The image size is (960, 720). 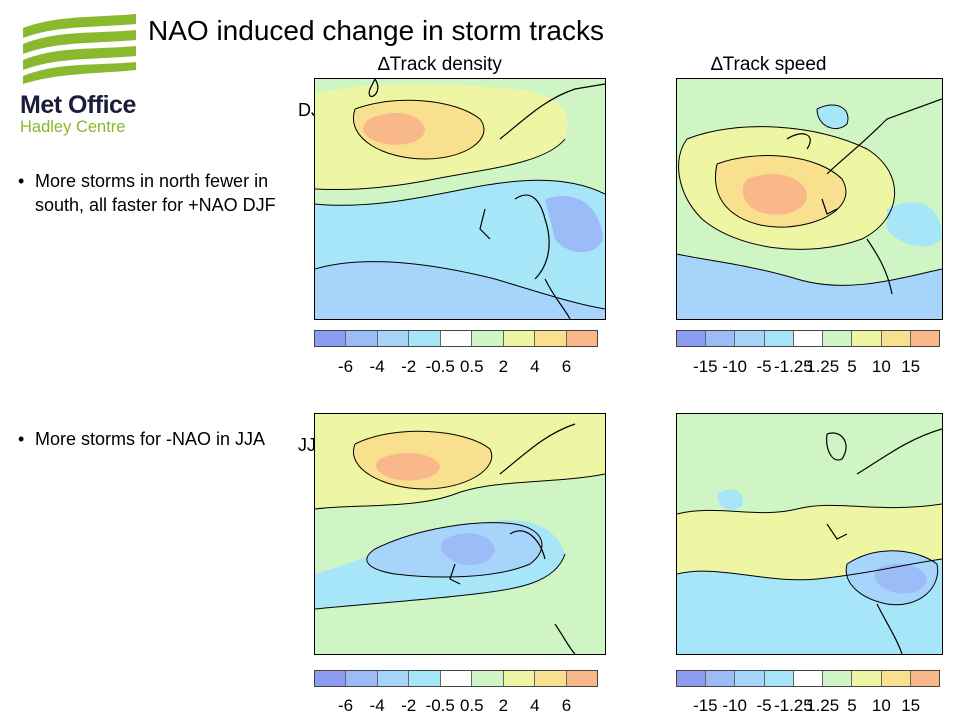 What do you see at coordinates (78, 105) in the screenshot?
I see `logo-line-1: Met Office` at bounding box center [78, 105].